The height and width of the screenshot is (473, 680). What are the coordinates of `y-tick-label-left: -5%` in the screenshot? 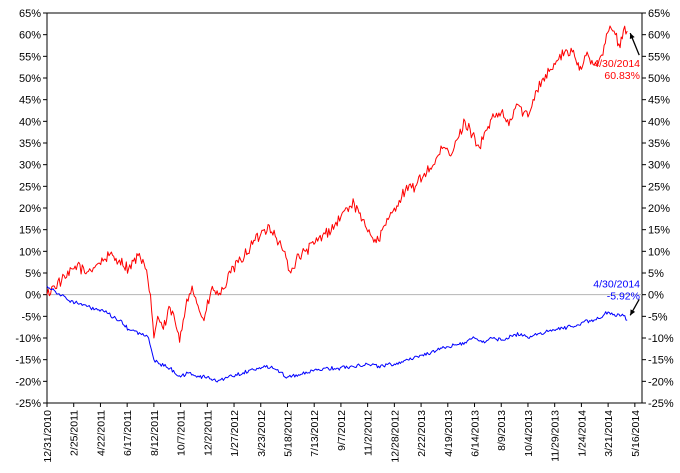 It's located at (31, 317).